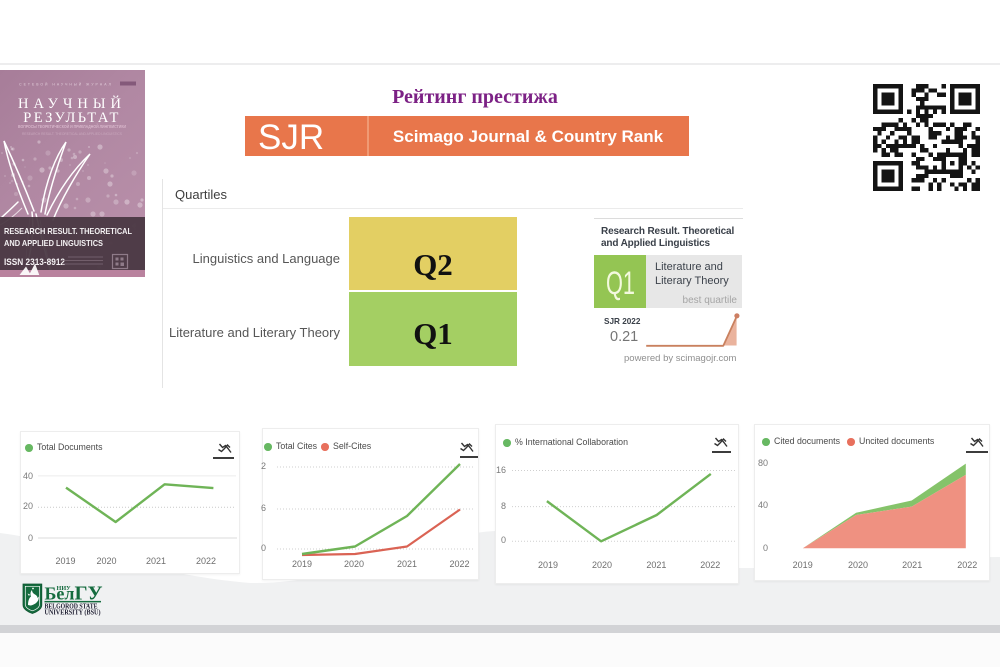  I want to click on svg-text: AND APPLIED LINGUISTICS, so click(53, 243).